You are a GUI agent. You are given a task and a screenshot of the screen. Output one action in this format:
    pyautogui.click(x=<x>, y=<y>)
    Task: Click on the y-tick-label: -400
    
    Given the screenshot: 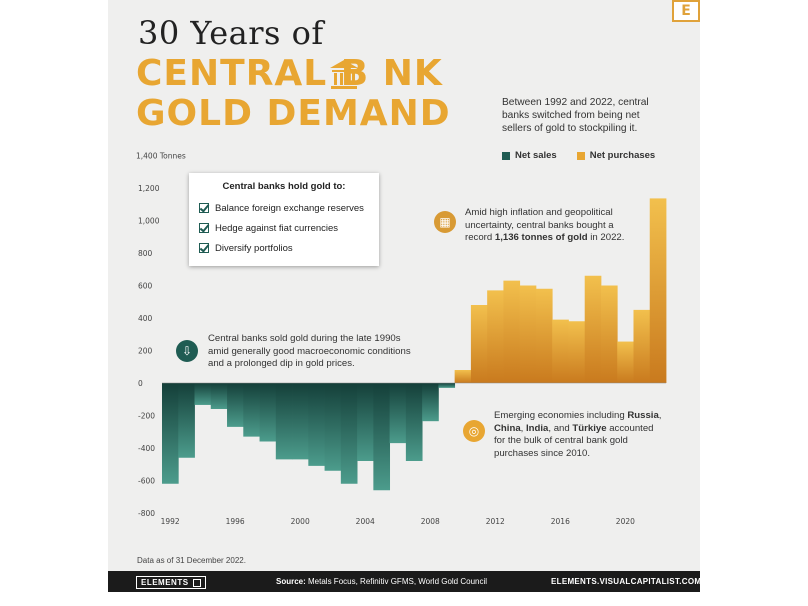 What is the action you would take?
    pyautogui.click(x=146, y=448)
    